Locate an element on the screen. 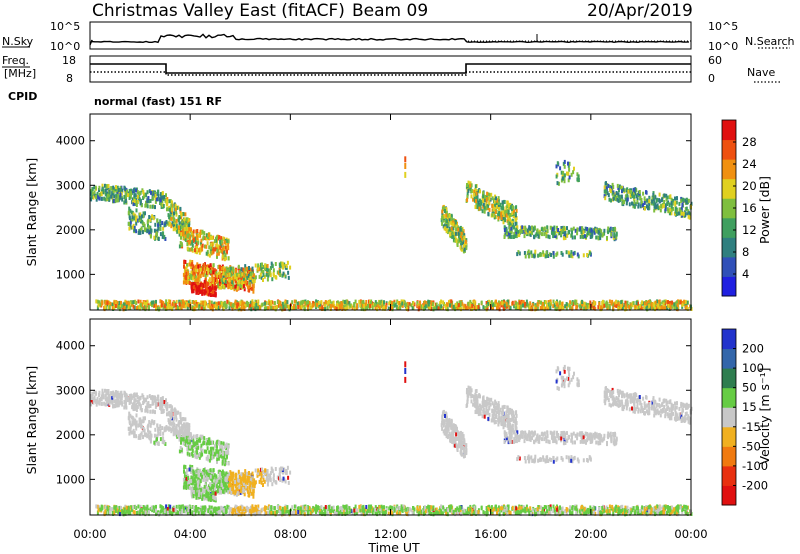 This screenshot has width=800, height=554. noise-panel: N.Sky 10^5 10^0 10^5 10^0 N.Search is located at coordinates (398, 36).